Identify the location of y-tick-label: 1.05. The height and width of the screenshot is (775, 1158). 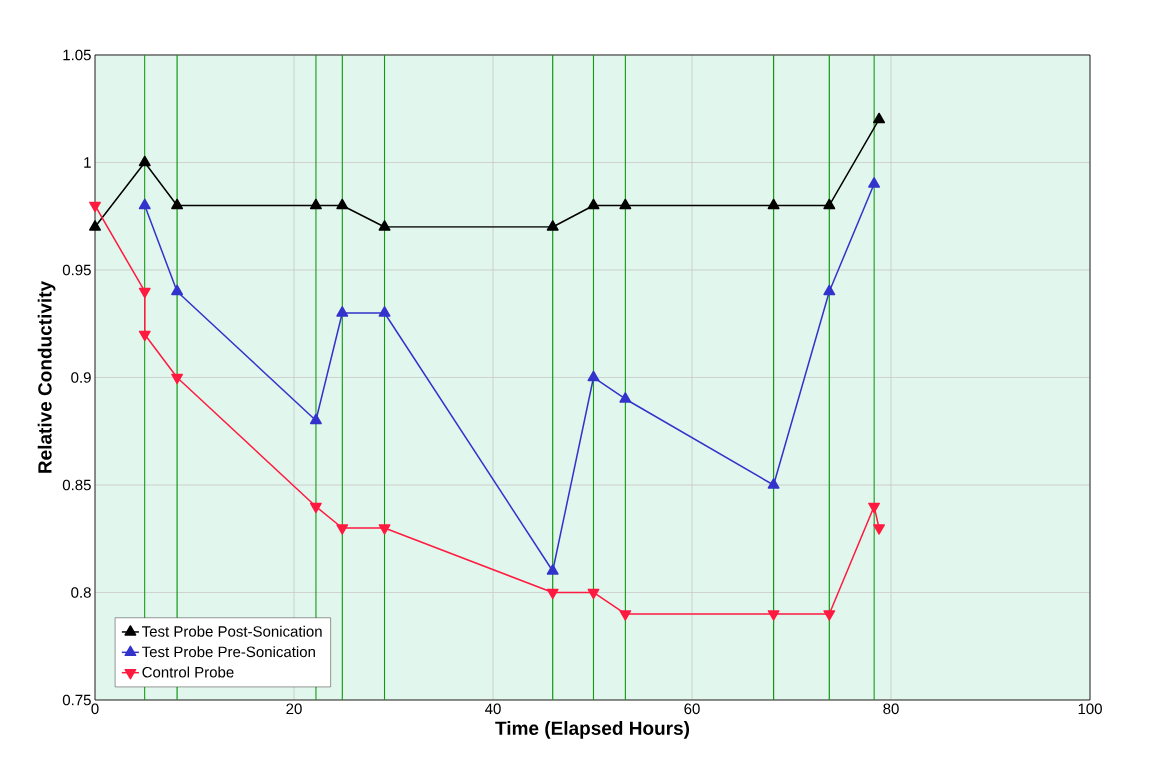
(77, 55).